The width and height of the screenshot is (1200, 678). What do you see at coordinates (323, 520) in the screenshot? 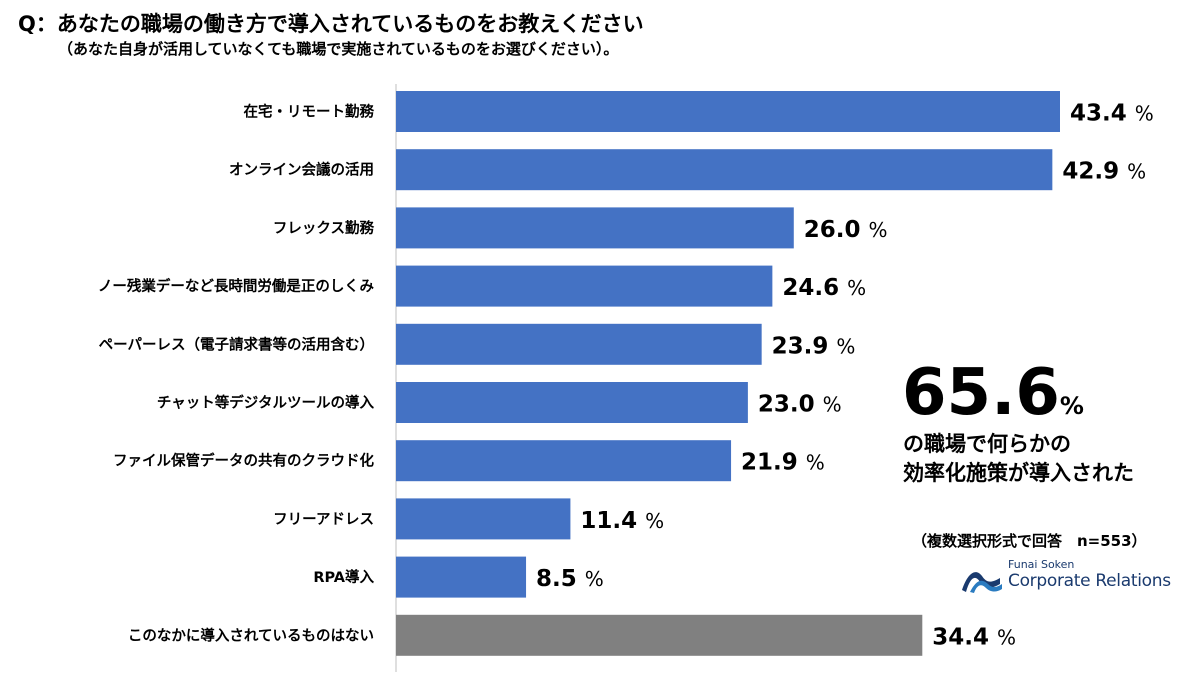
I see `category-label: フリーアドレス` at bounding box center [323, 520].